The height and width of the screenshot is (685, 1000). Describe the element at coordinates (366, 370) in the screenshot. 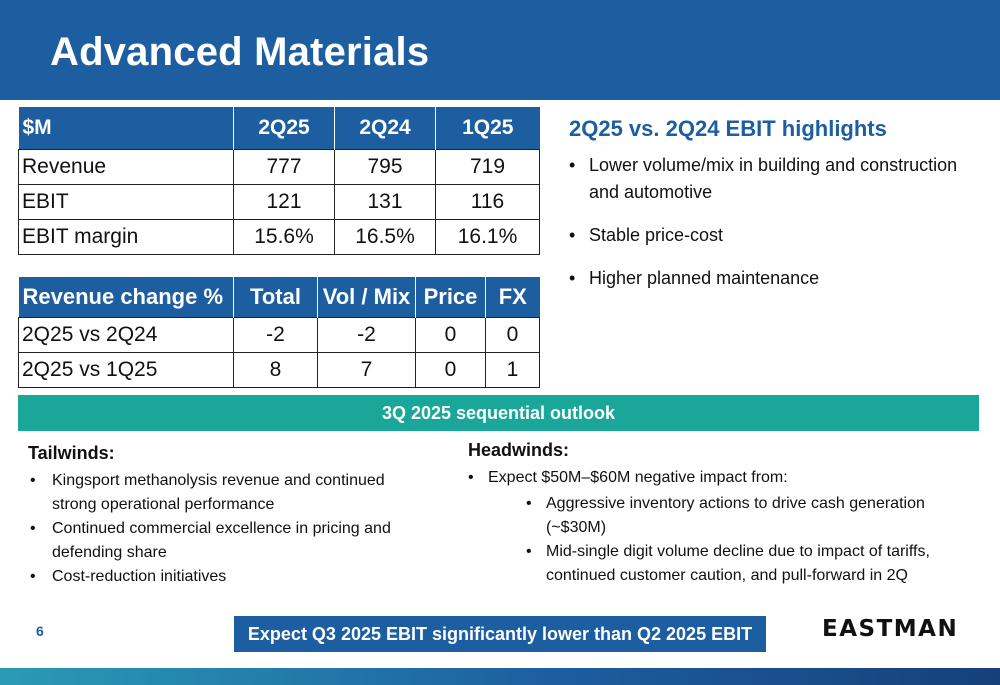

I see `table-cell: 7` at that location.